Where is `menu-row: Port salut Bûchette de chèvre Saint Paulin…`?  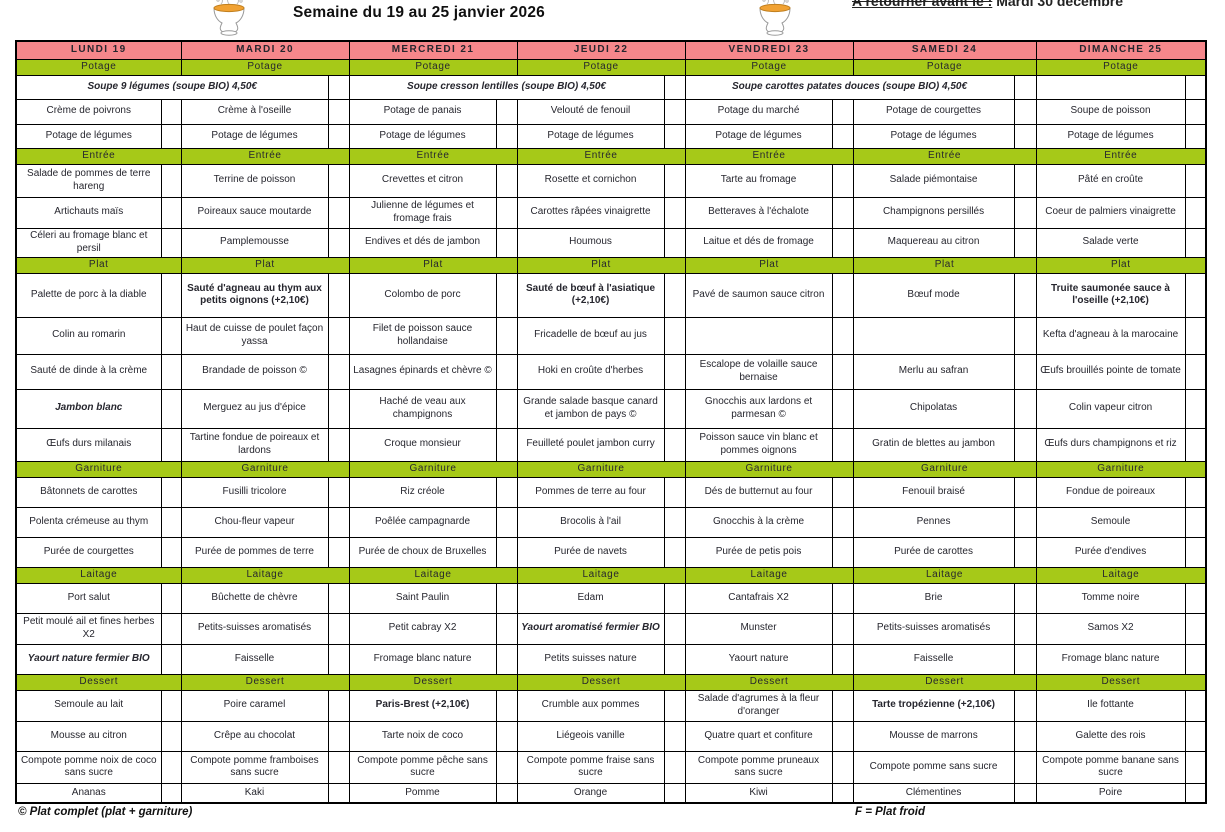 menu-row: Port salut Bûchette de chèvre Saint Paulin… is located at coordinates (611, 598).